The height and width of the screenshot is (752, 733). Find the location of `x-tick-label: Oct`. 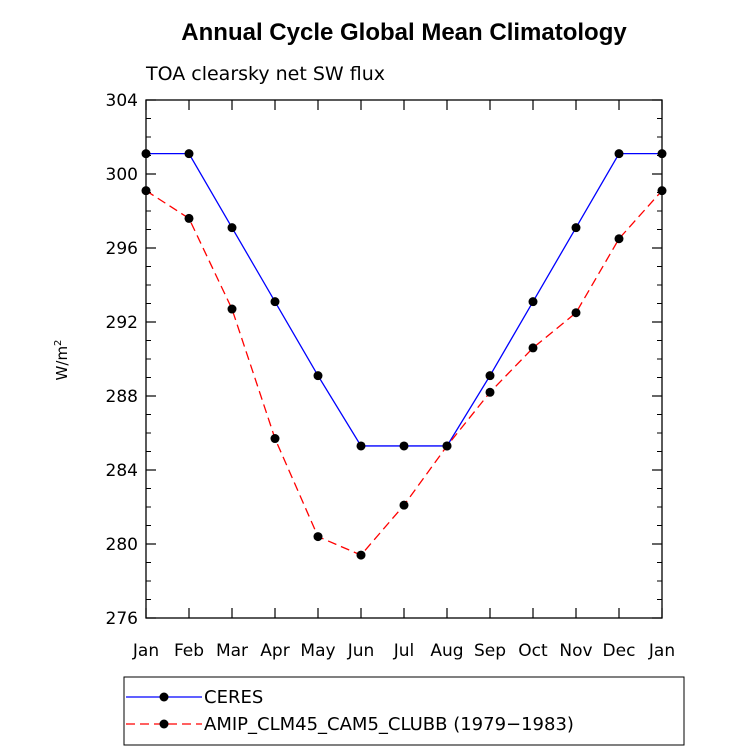

x-tick-label: Oct is located at coordinates (533, 651).